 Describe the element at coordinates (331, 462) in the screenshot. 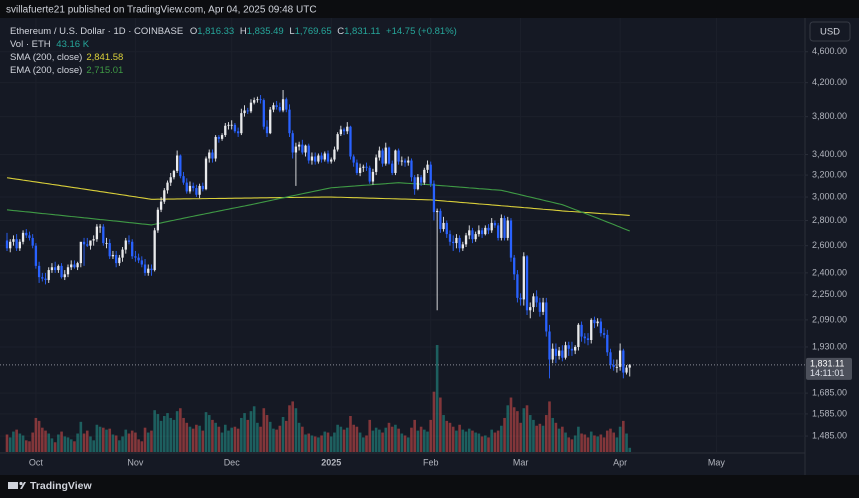

I see `x-tick-label: 2025` at that location.